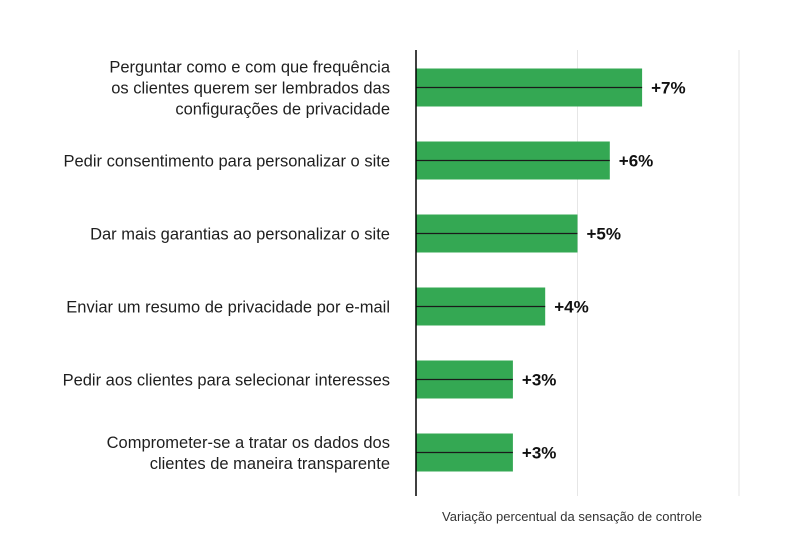  Describe the element at coordinates (270, 464) in the screenshot. I see `category-label-line: clientes de maneira transparente` at that location.